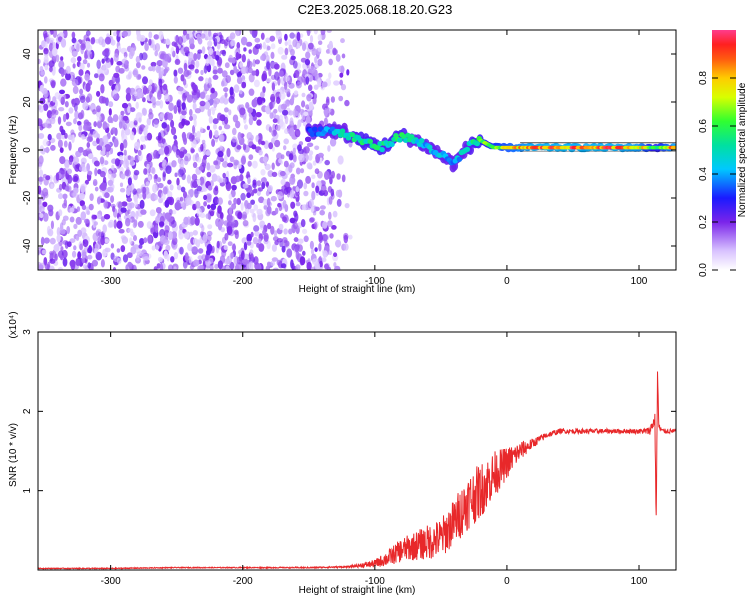  What do you see at coordinates (357, 289) in the screenshot?
I see `spectrogram-x-axis-label: Height of straight line (km)` at bounding box center [357, 289].